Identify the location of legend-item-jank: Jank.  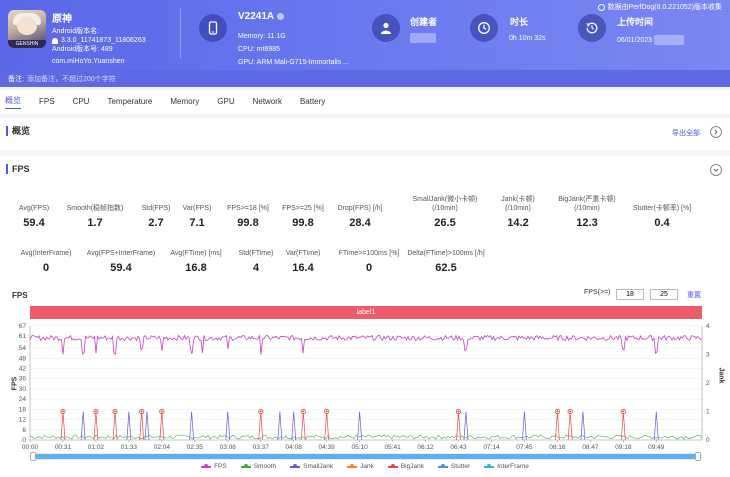
(360, 466).